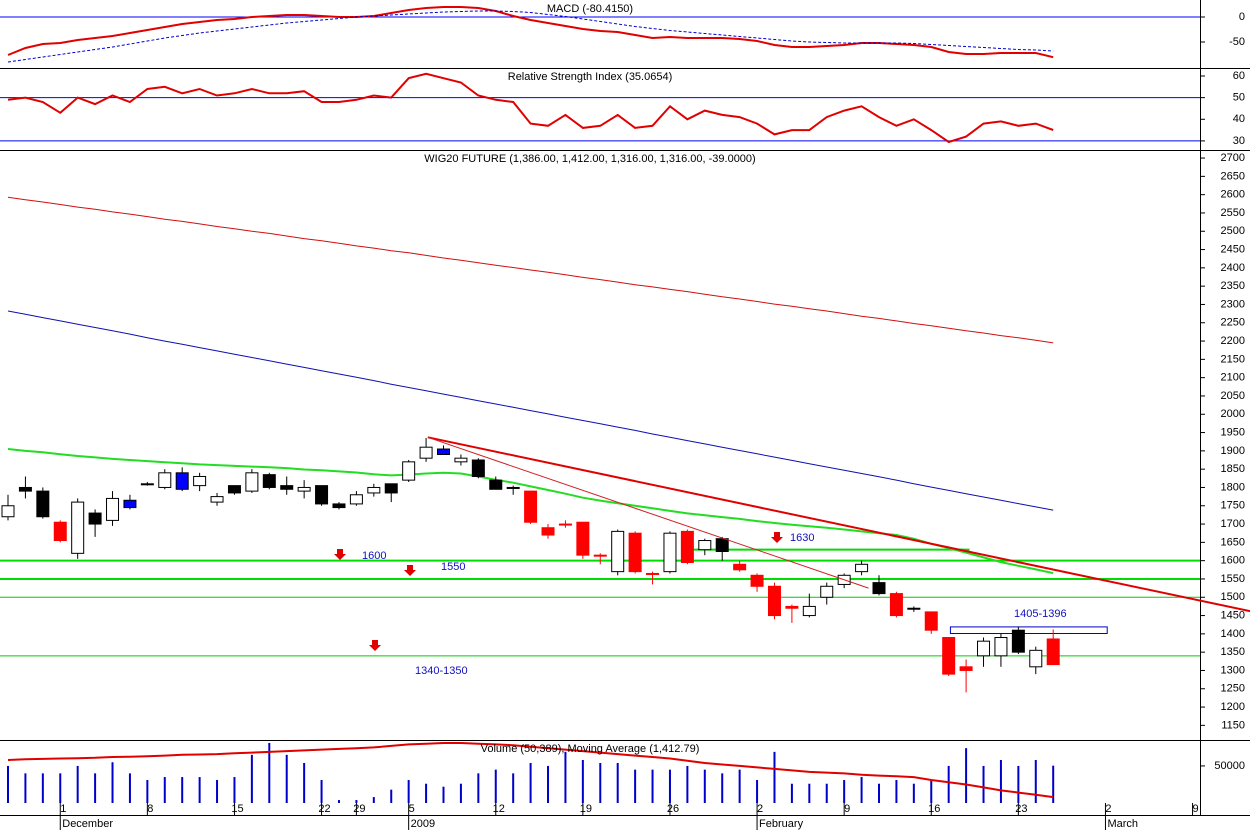  Describe the element at coordinates (590, 9) in the screenshot. I see `panel-title: MACD (-80.4150)` at that location.